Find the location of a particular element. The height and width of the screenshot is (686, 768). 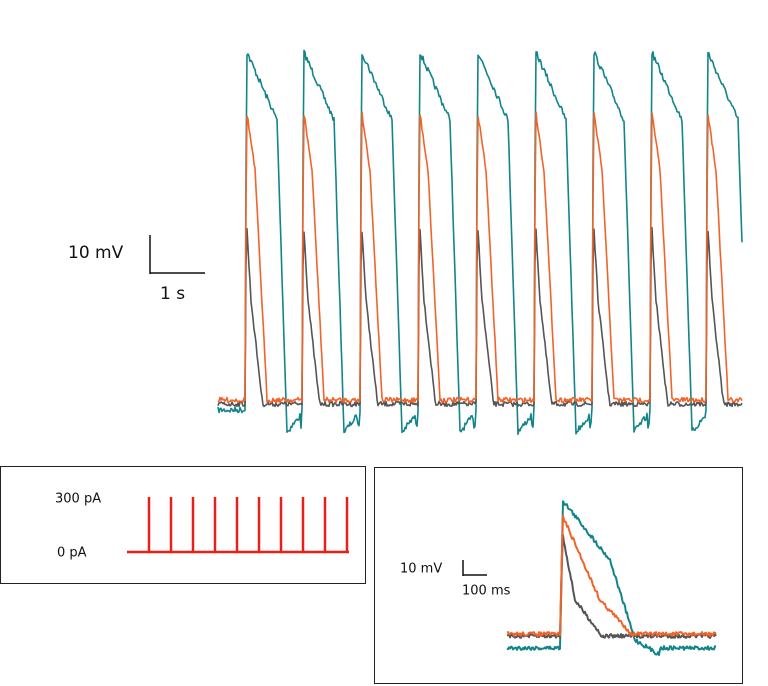

scale-voltage-label: 10 mV is located at coordinates (96, 253).